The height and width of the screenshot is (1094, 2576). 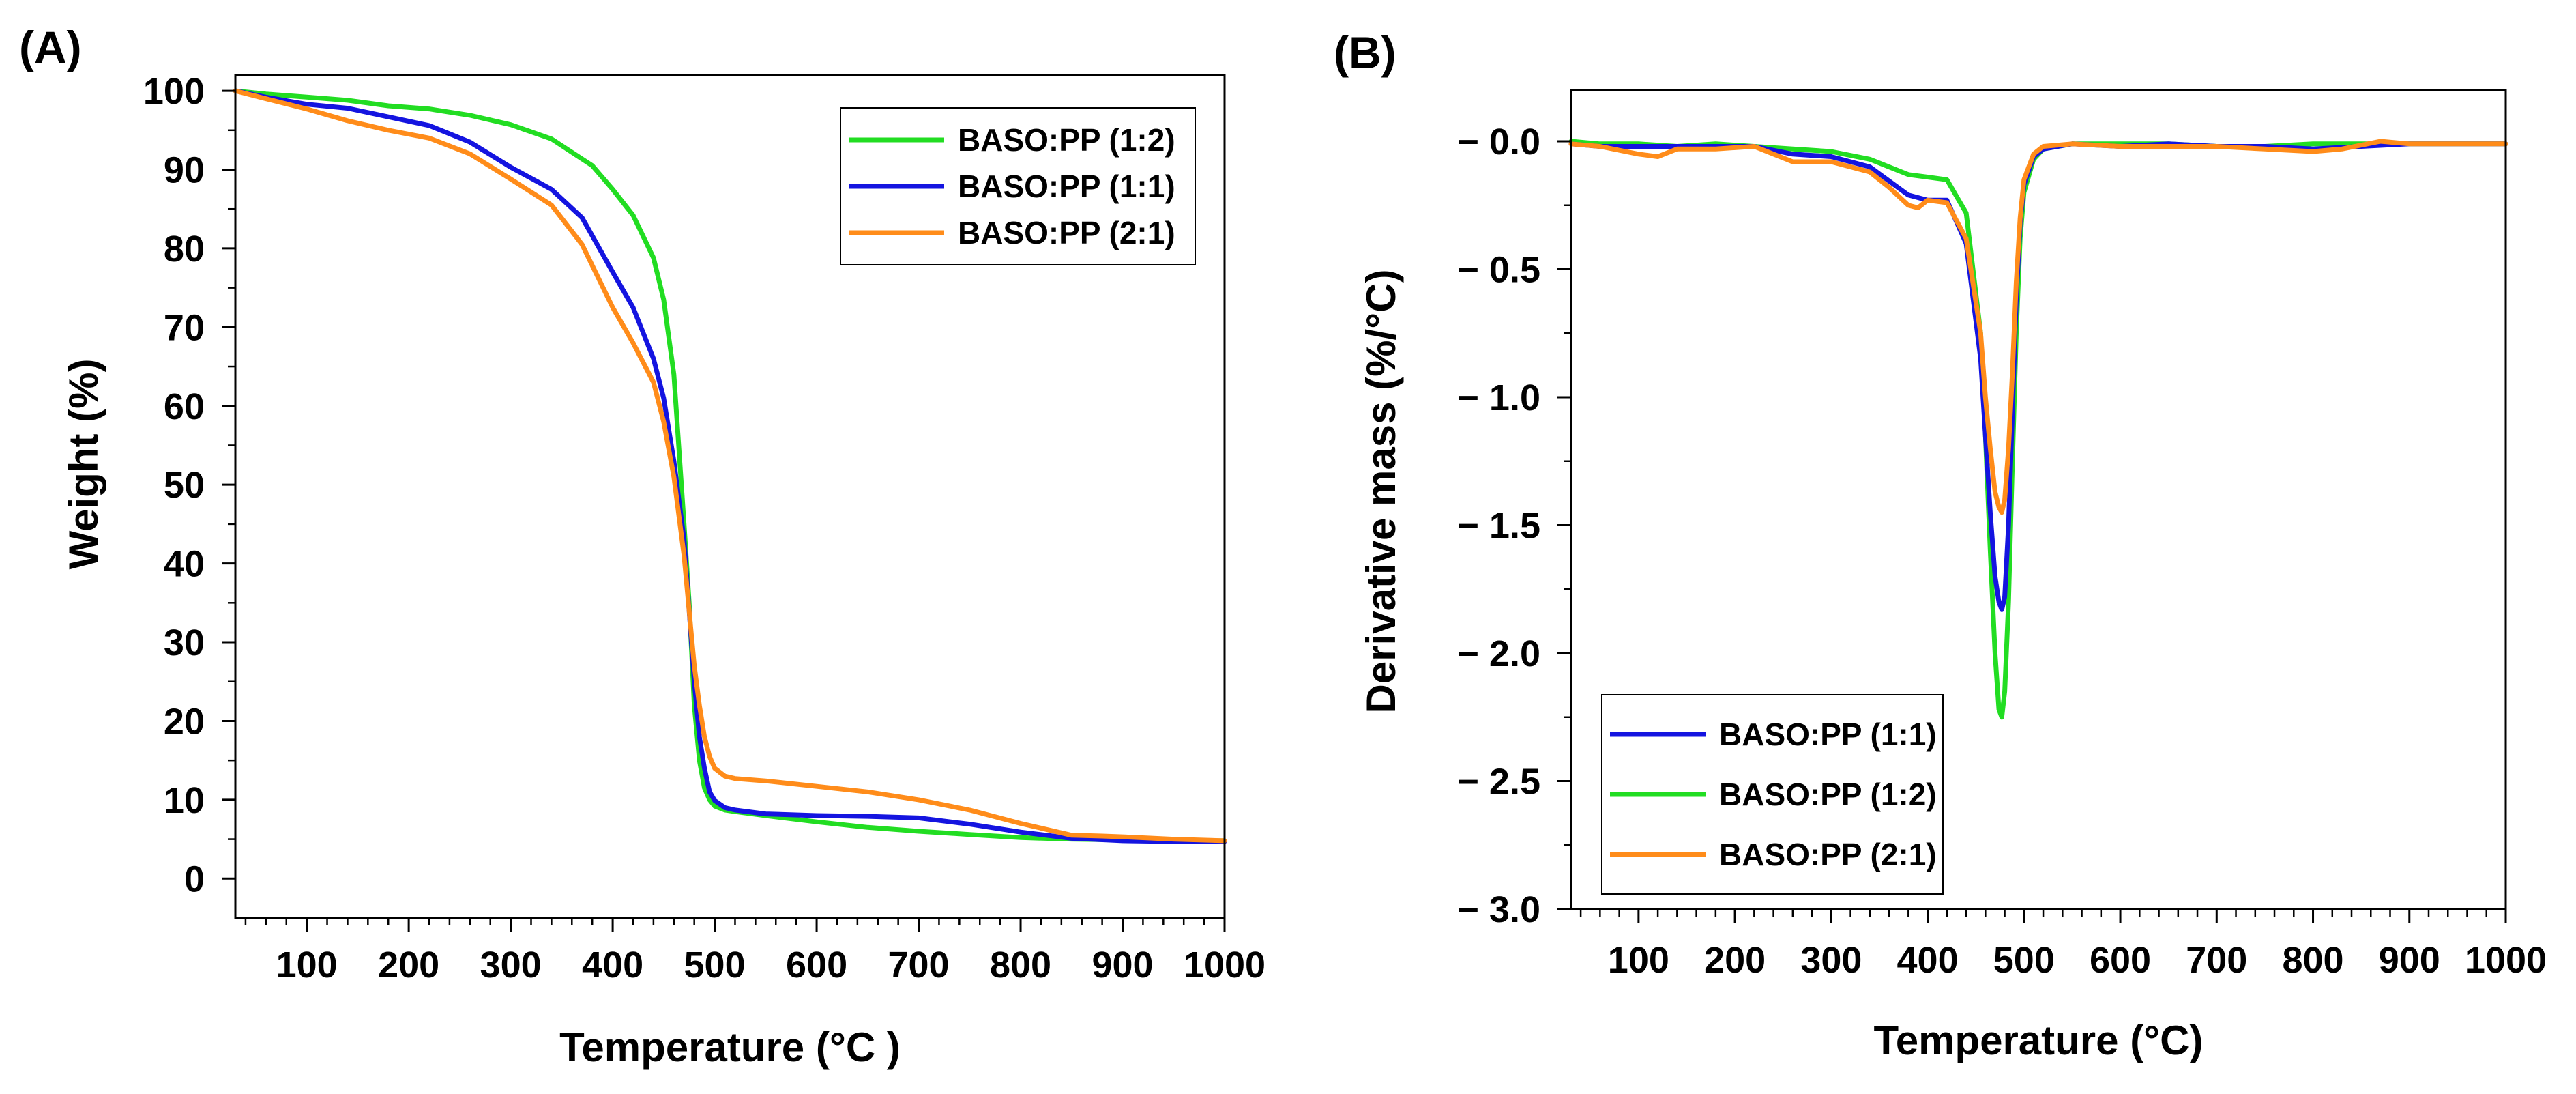 I want to click on panel-b-x-tick-label-700: 700, so click(x=2216, y=960).